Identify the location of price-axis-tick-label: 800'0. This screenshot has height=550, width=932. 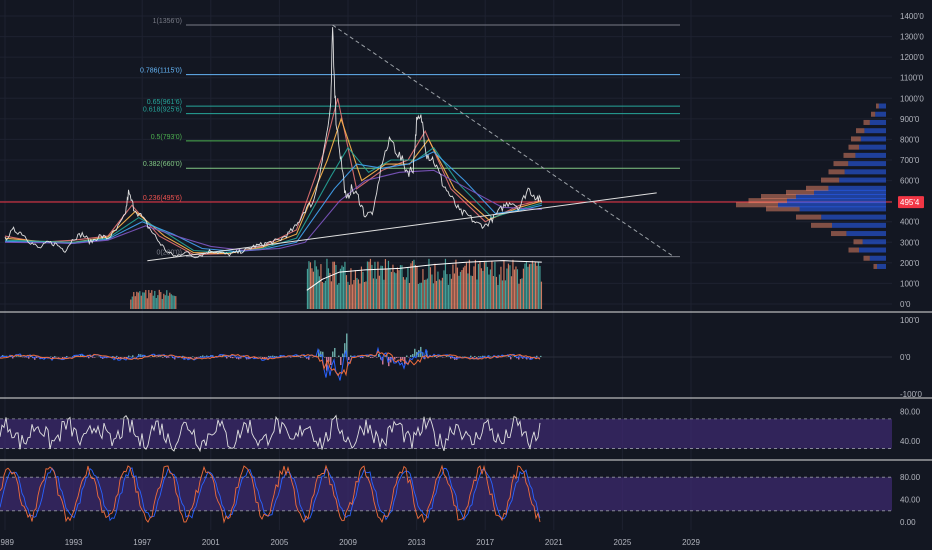
(910, 139).